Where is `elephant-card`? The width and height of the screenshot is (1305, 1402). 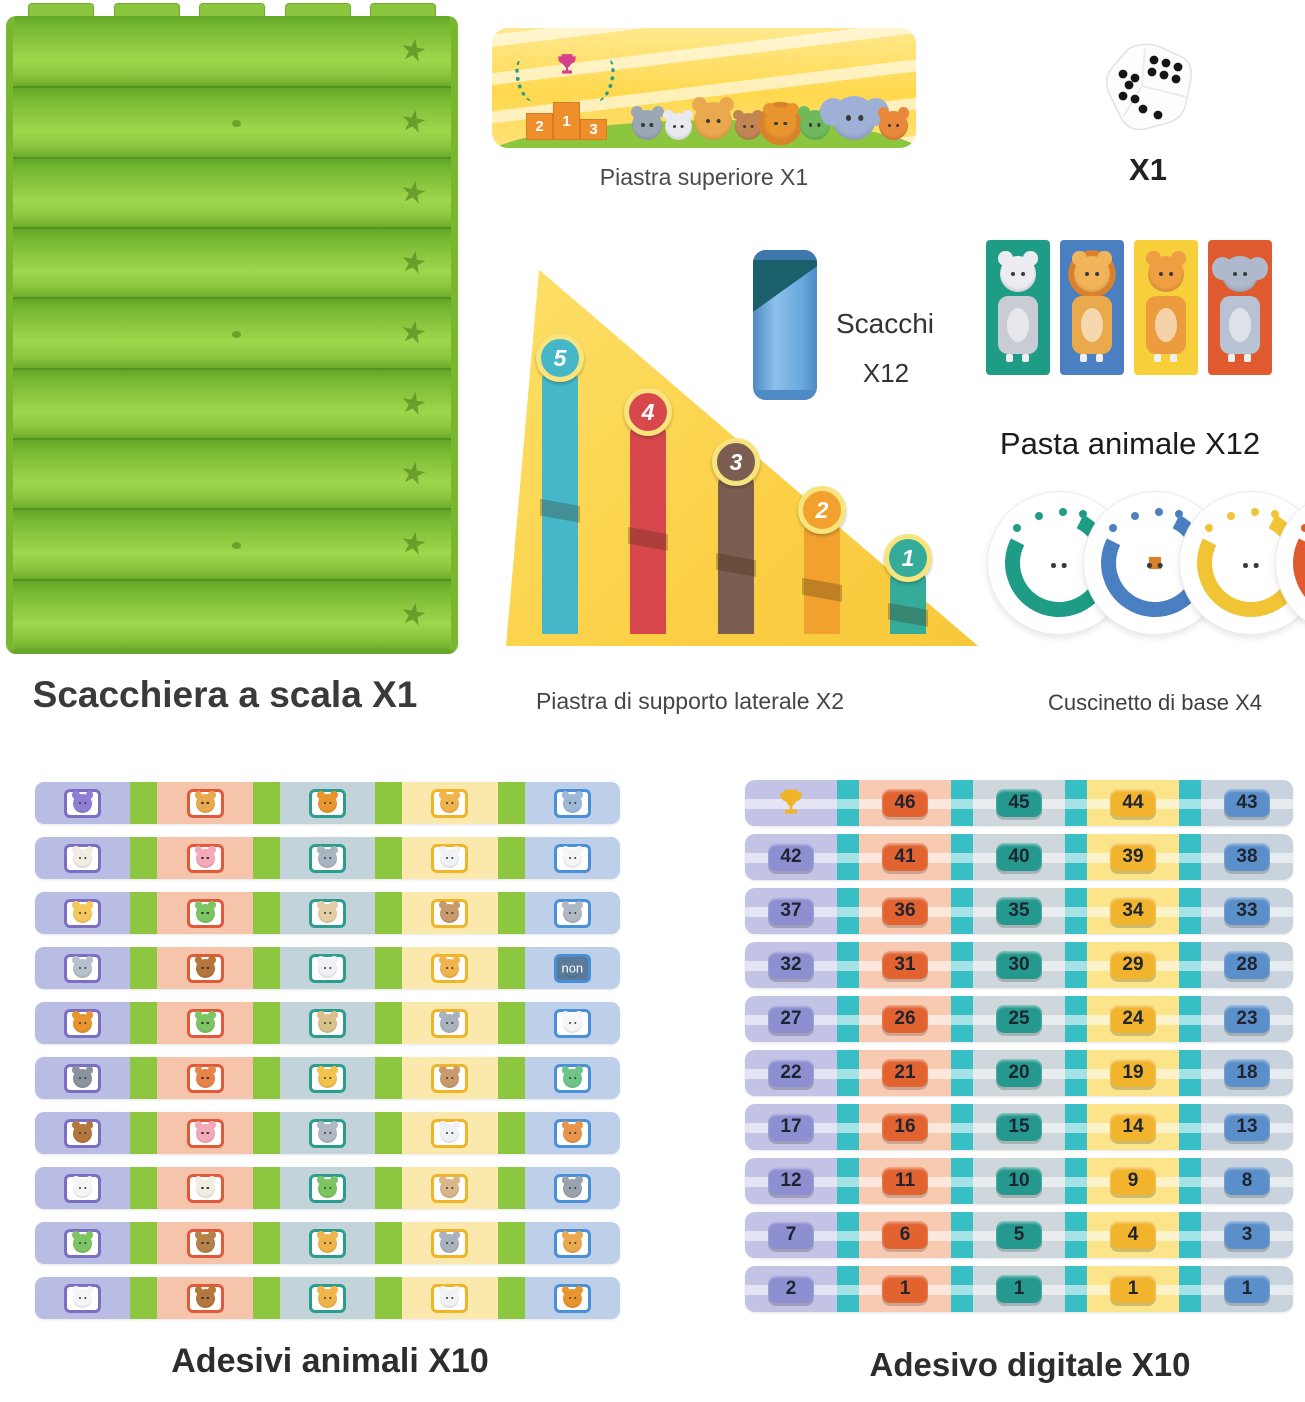 elephant-card is located at coordinates (1240, 307).